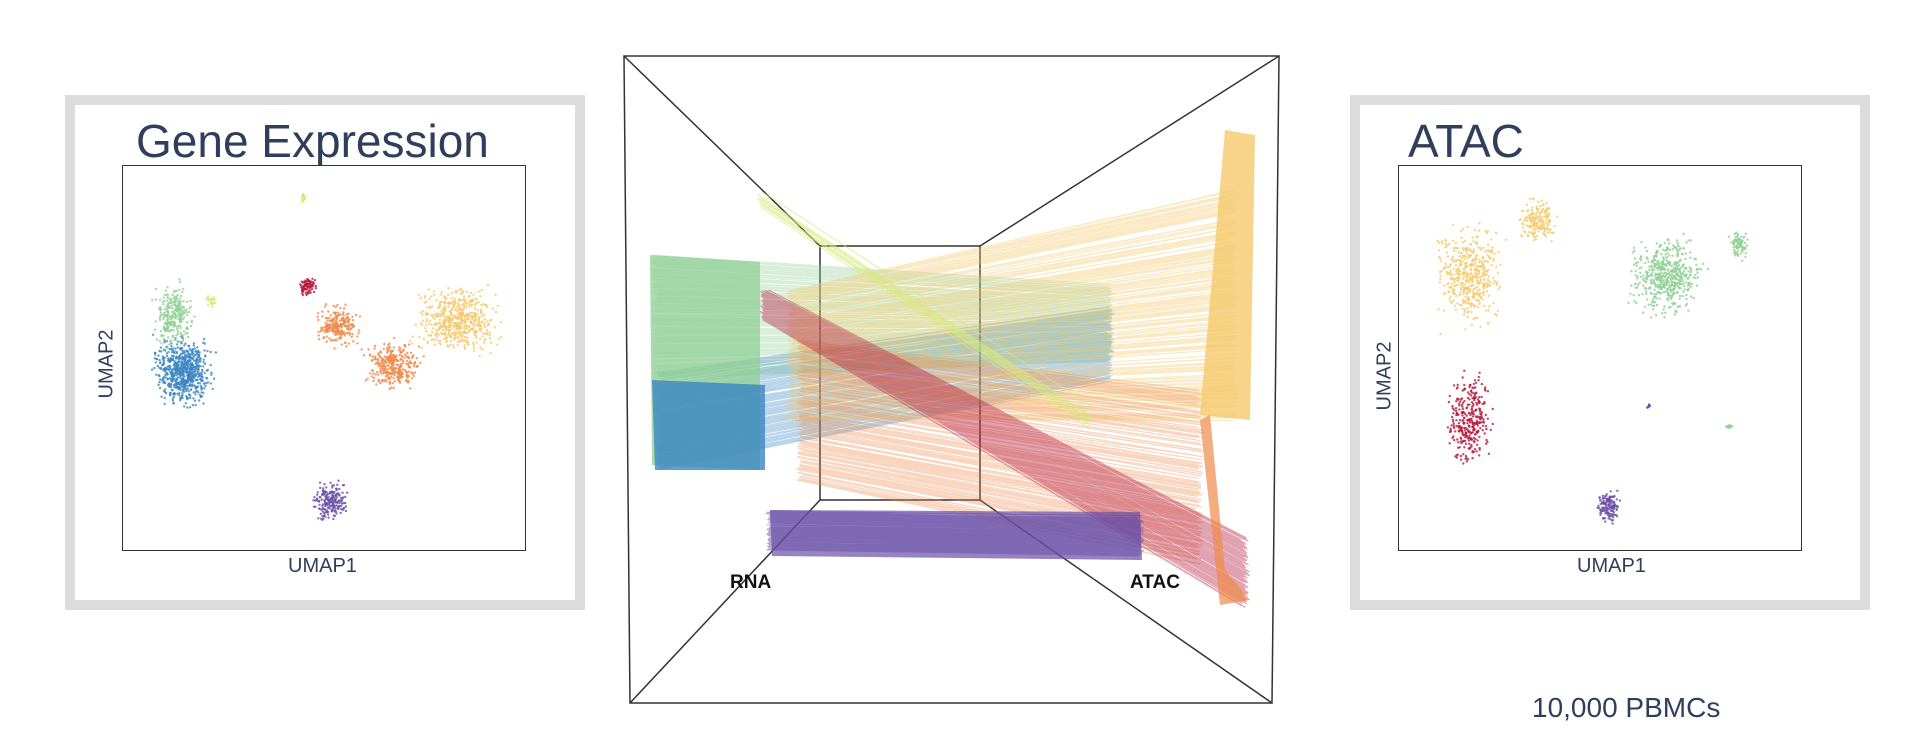 This screenshot has height=733, width=1931. I want to click on atac-umap-plot, so click(1600, 358).